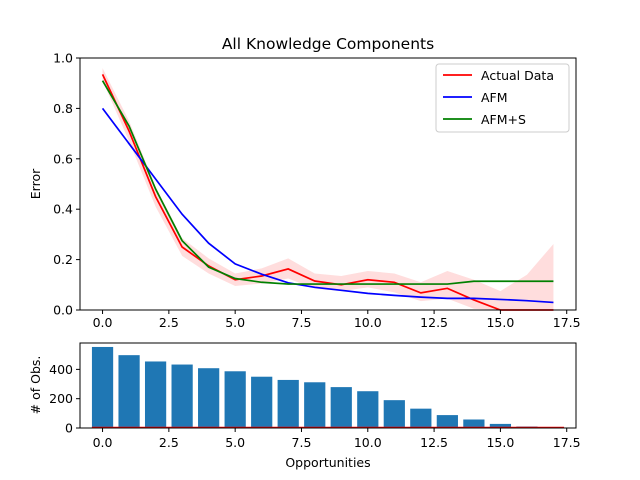 The width and height of the screenshot is (640, 480). What do you see at coordinates (63, 58) in the screenshot?
I see `y-tick-label: 1.0` at bounding box center [63, 58].